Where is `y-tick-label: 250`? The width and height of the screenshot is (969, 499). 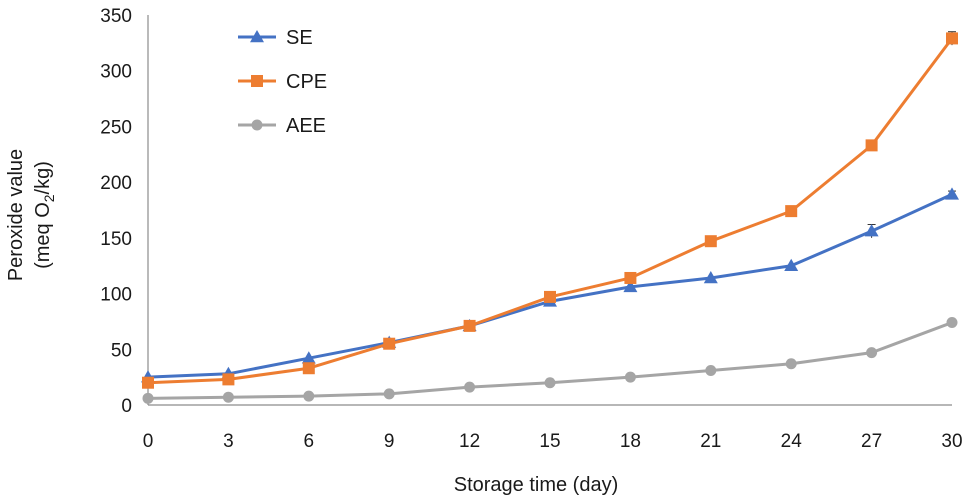 y-tick-label: 250 is located at coordinates (116, 127).